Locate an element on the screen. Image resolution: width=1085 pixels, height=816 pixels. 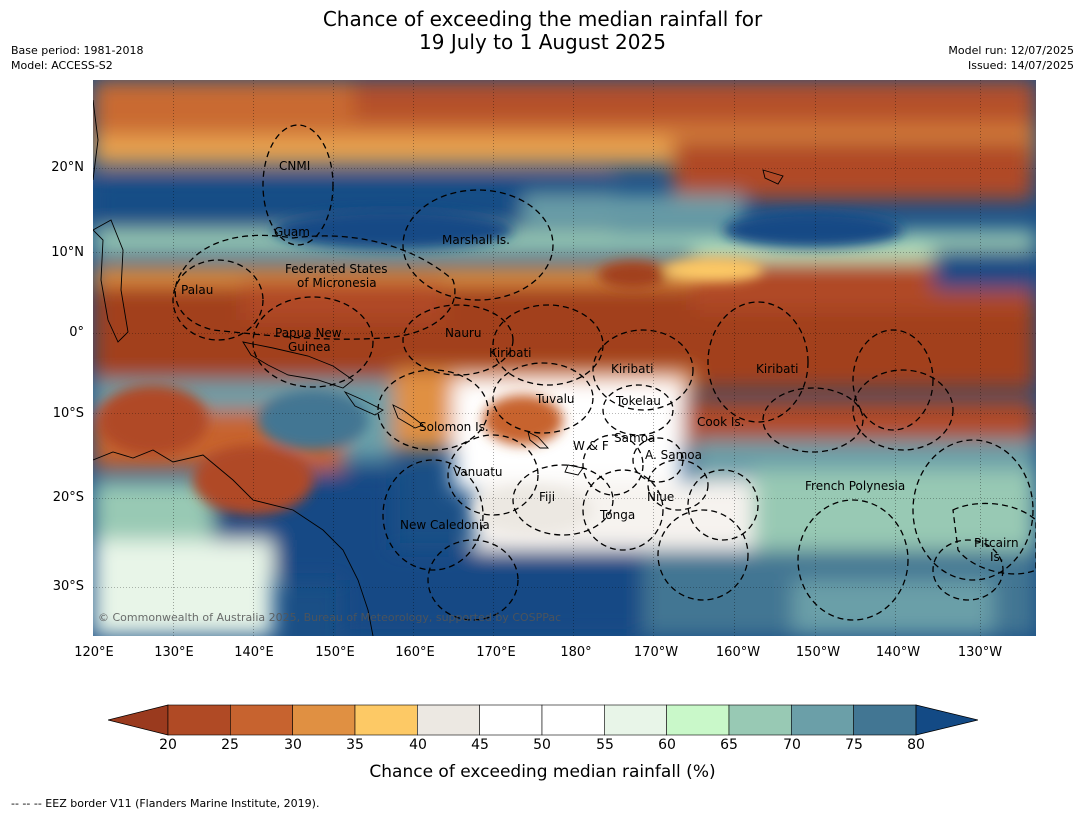
colorbar-label: Chance of exceeding median rainfall (%) is located at coordinates (542, 772).